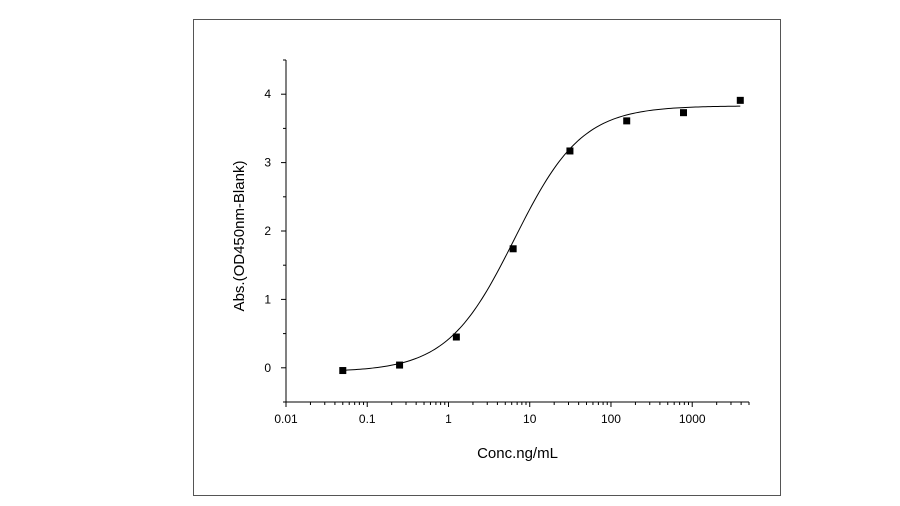  What do you see at coordinates (517, 453) in the screenshot?
I see `x-axis-title: Conc.ng/mL` at bounding box center [517, 453].